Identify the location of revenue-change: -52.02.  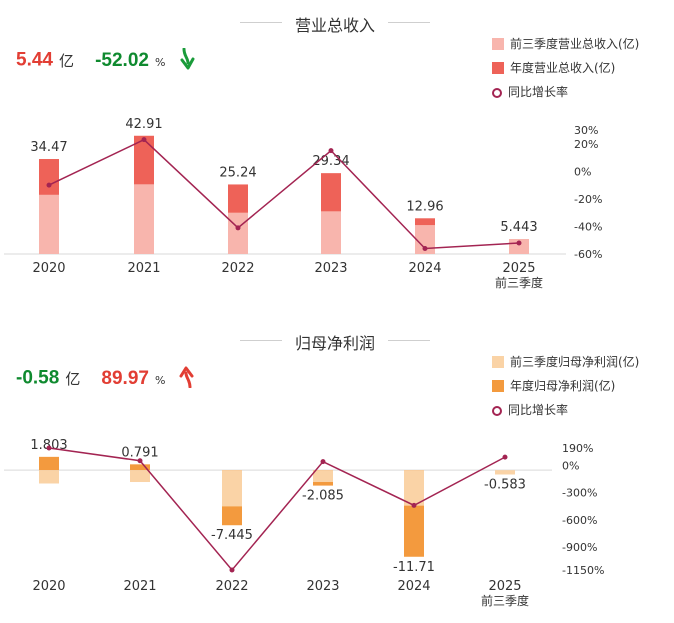
(122, 60).